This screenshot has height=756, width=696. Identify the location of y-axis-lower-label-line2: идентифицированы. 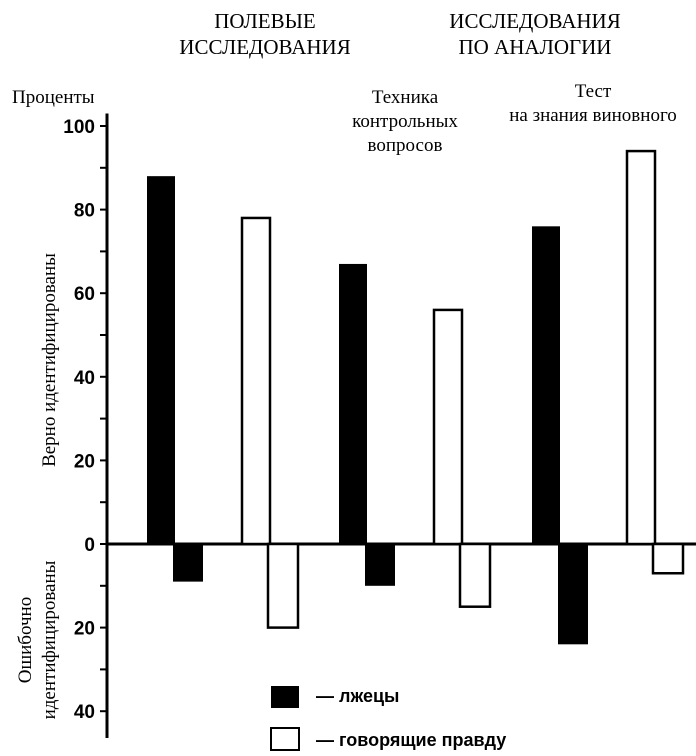
(49, 640).